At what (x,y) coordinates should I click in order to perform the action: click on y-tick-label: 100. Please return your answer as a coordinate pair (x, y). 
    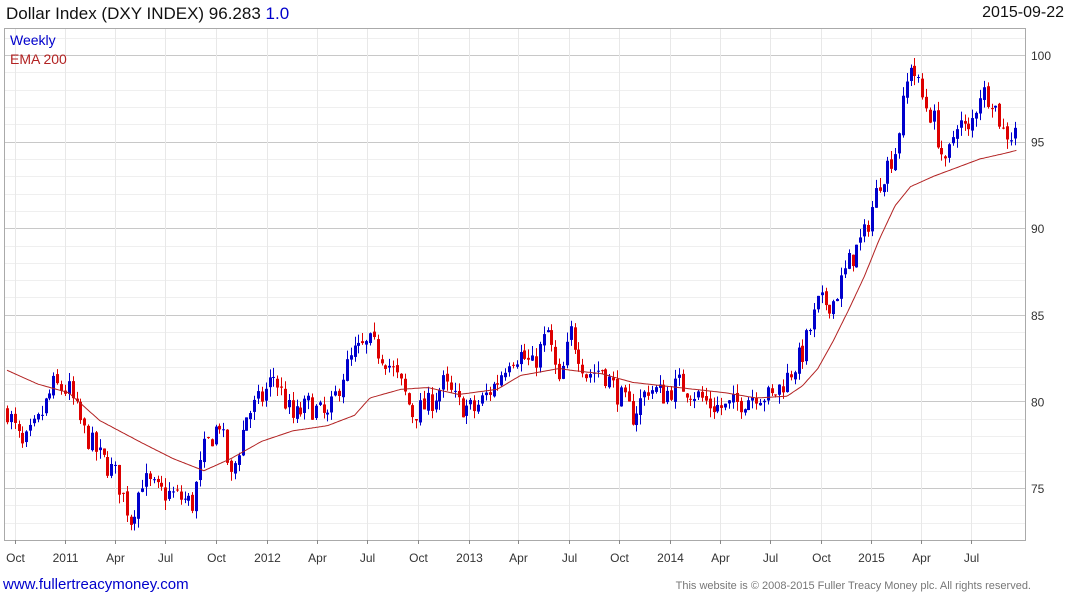
    Looking at the image, I should click on (1041, 56).